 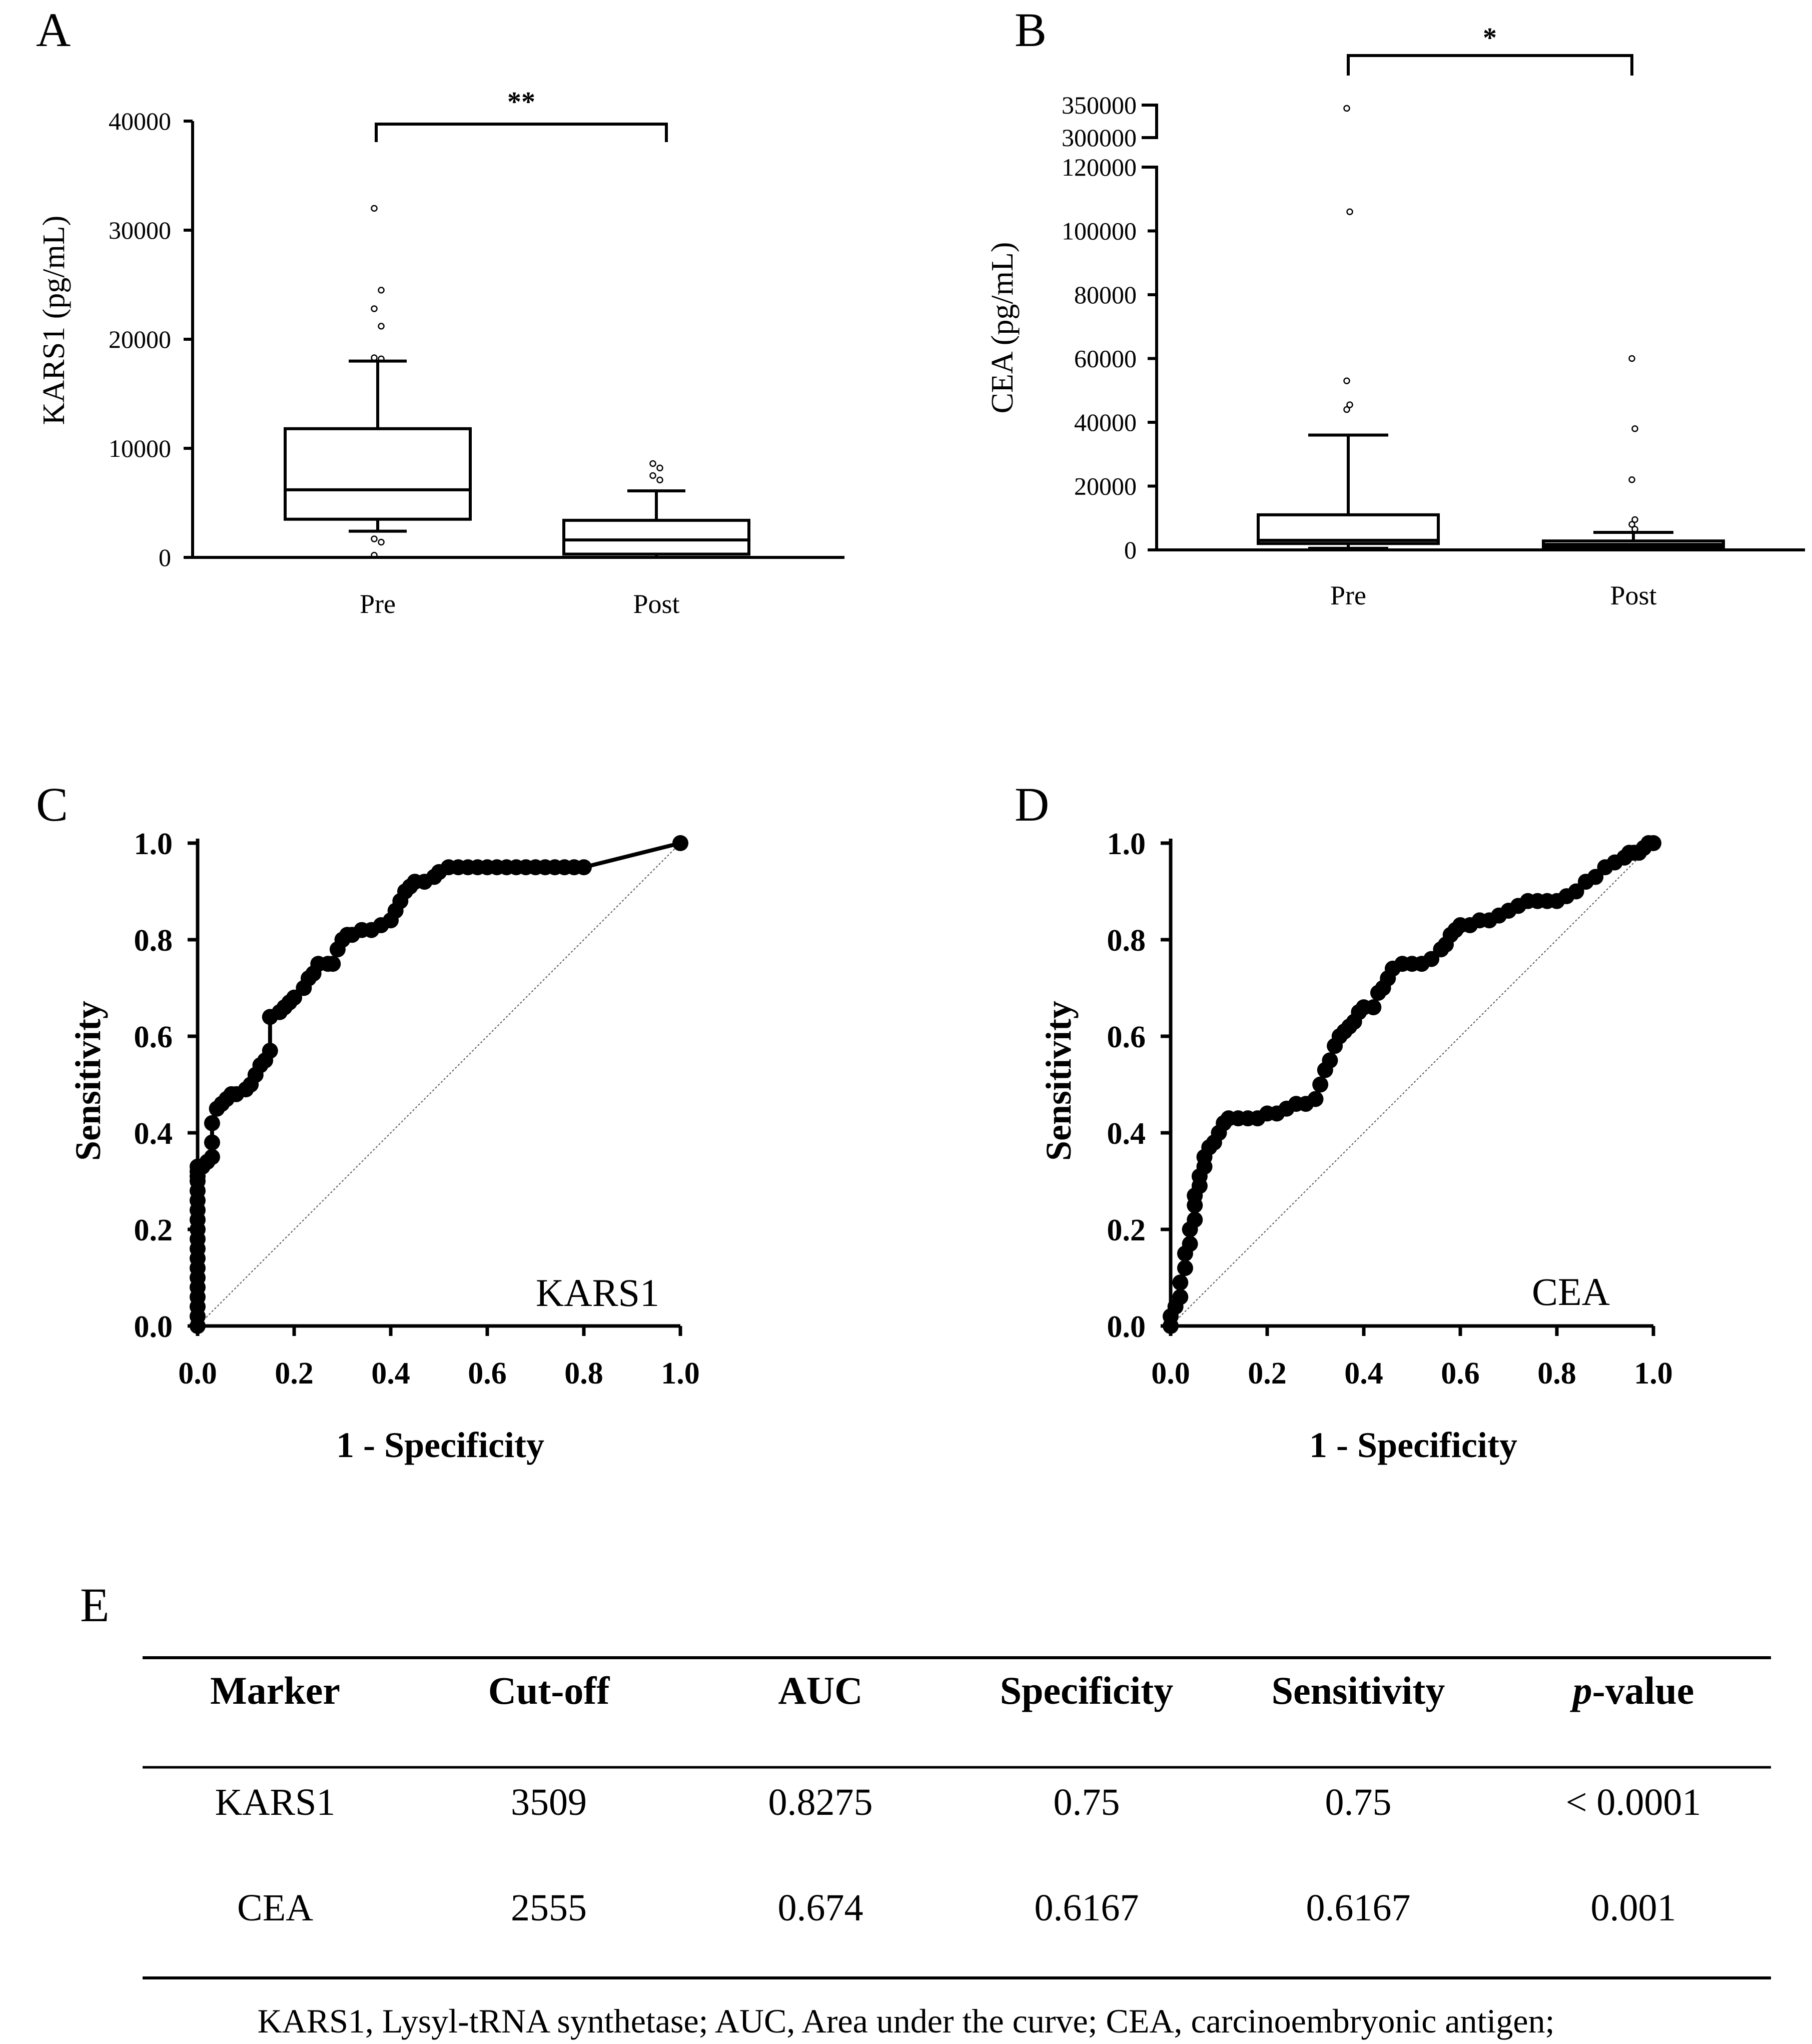 What do you see at coordinates (1087, 1690) in the screenshot?
I see `table-header-cell: Specificity` at bounding box center [1087, 1690].